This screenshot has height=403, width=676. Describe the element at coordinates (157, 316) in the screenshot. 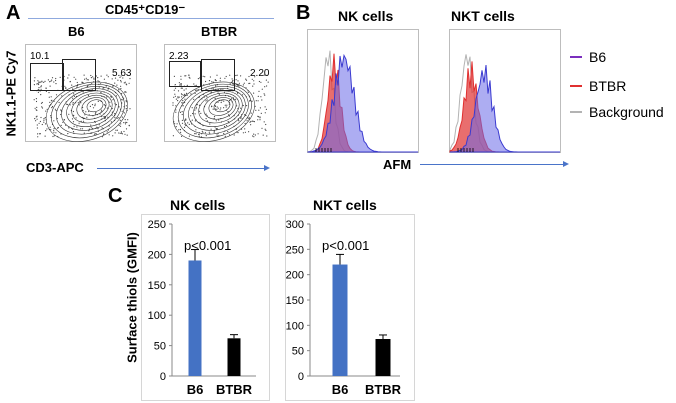

I see `y-tick-label: 100` at that location.